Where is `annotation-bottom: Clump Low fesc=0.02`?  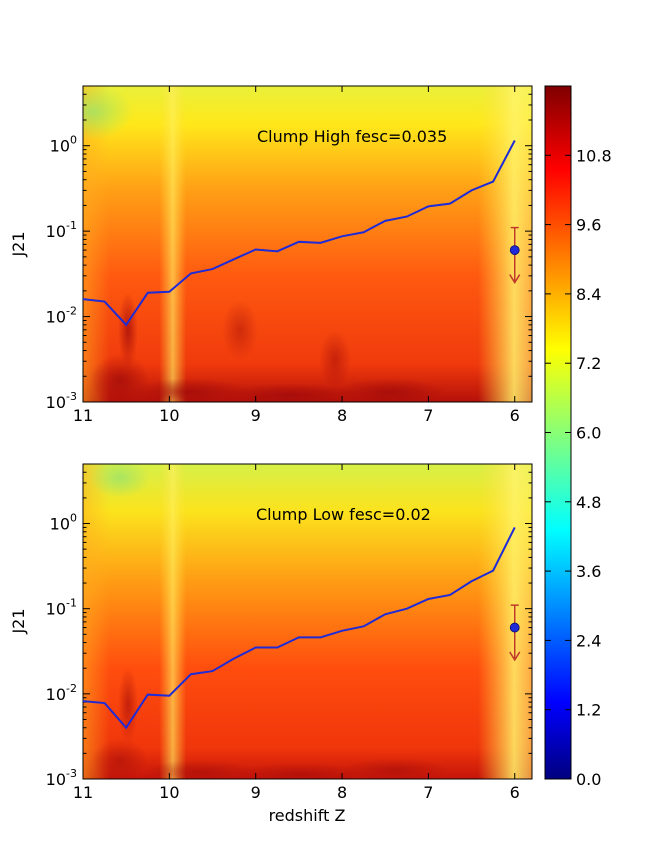 annotation-bottom: Clump Low fesc=0.02 is located at coordinates (343, 514).